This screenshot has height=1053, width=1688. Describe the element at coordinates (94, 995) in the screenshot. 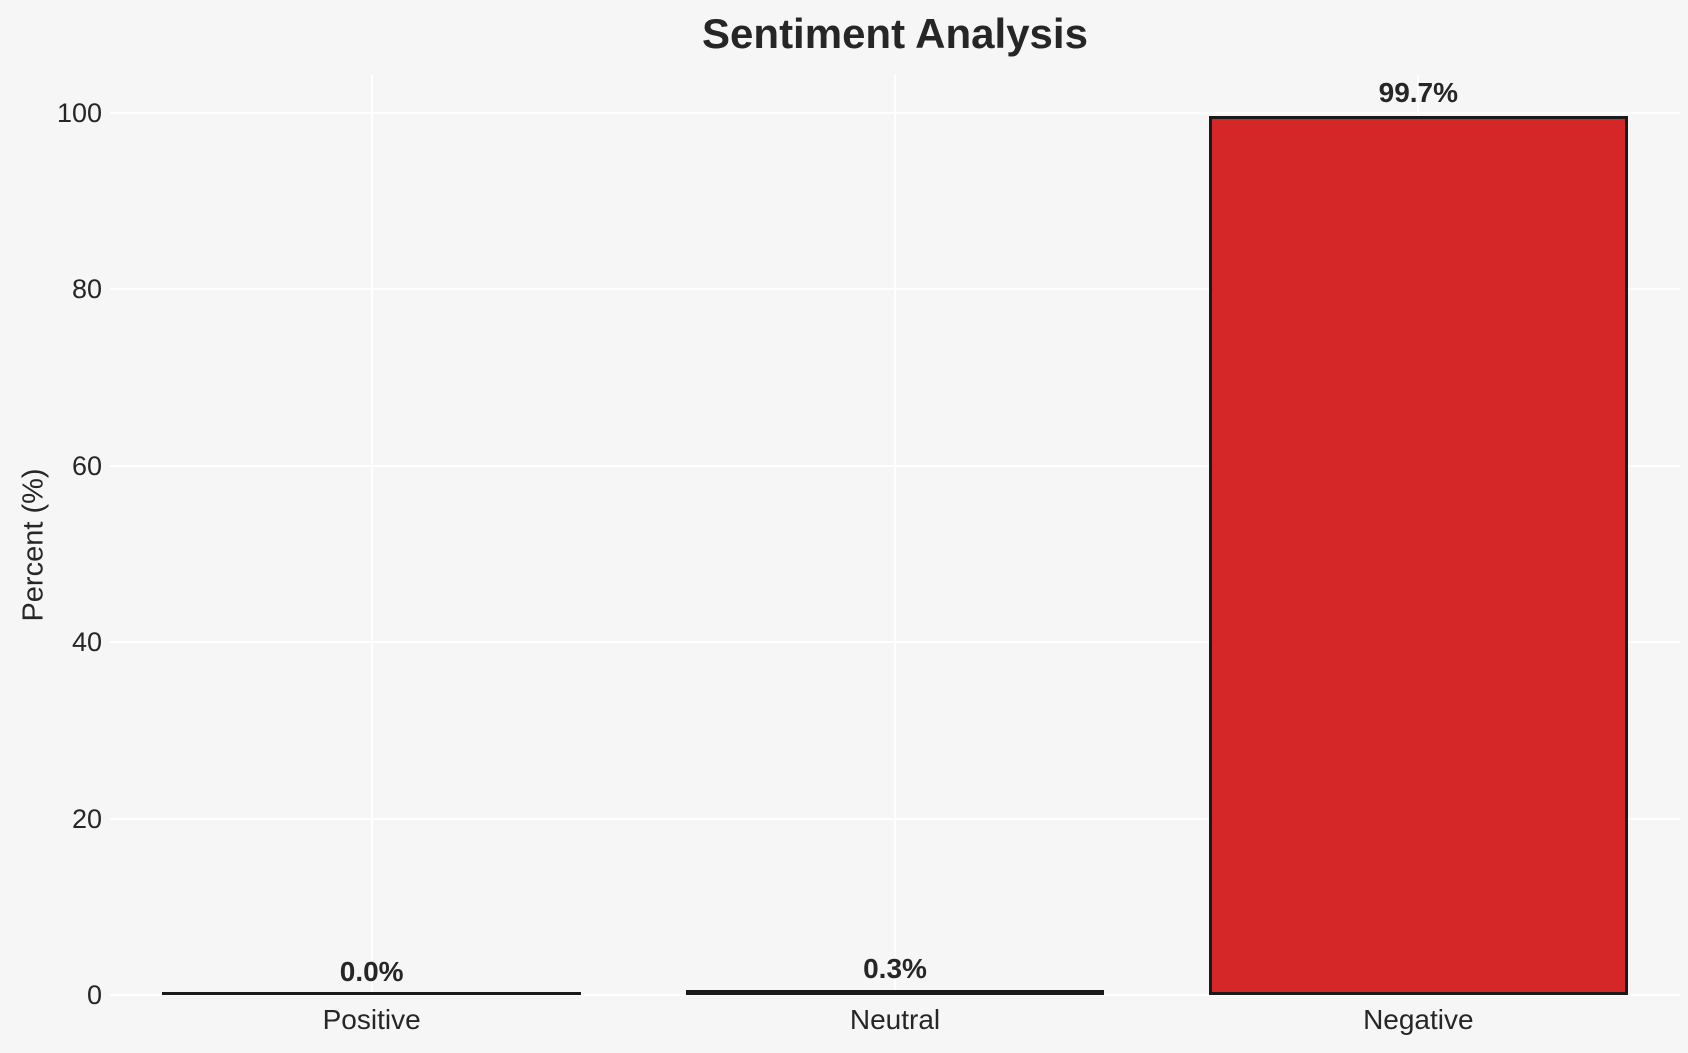

I see `y-tick-label: 0` at that location.